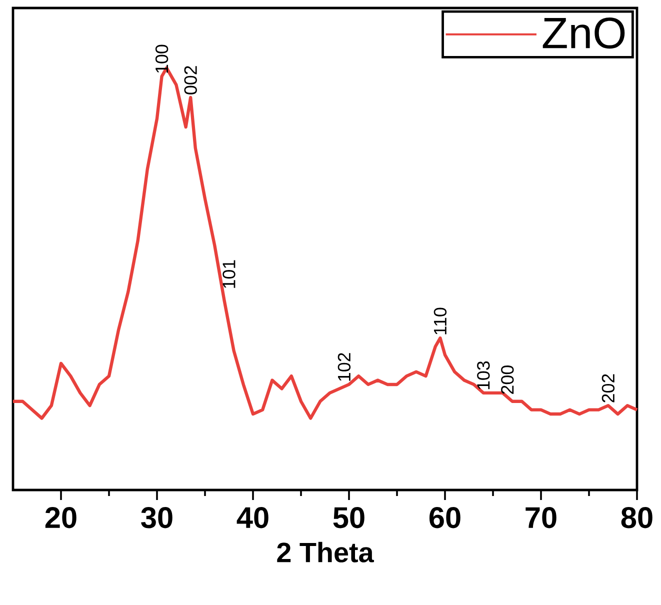 This screenshot has width=661, height=605. I want to click on x-tick-label: 30, so click(156, 517).